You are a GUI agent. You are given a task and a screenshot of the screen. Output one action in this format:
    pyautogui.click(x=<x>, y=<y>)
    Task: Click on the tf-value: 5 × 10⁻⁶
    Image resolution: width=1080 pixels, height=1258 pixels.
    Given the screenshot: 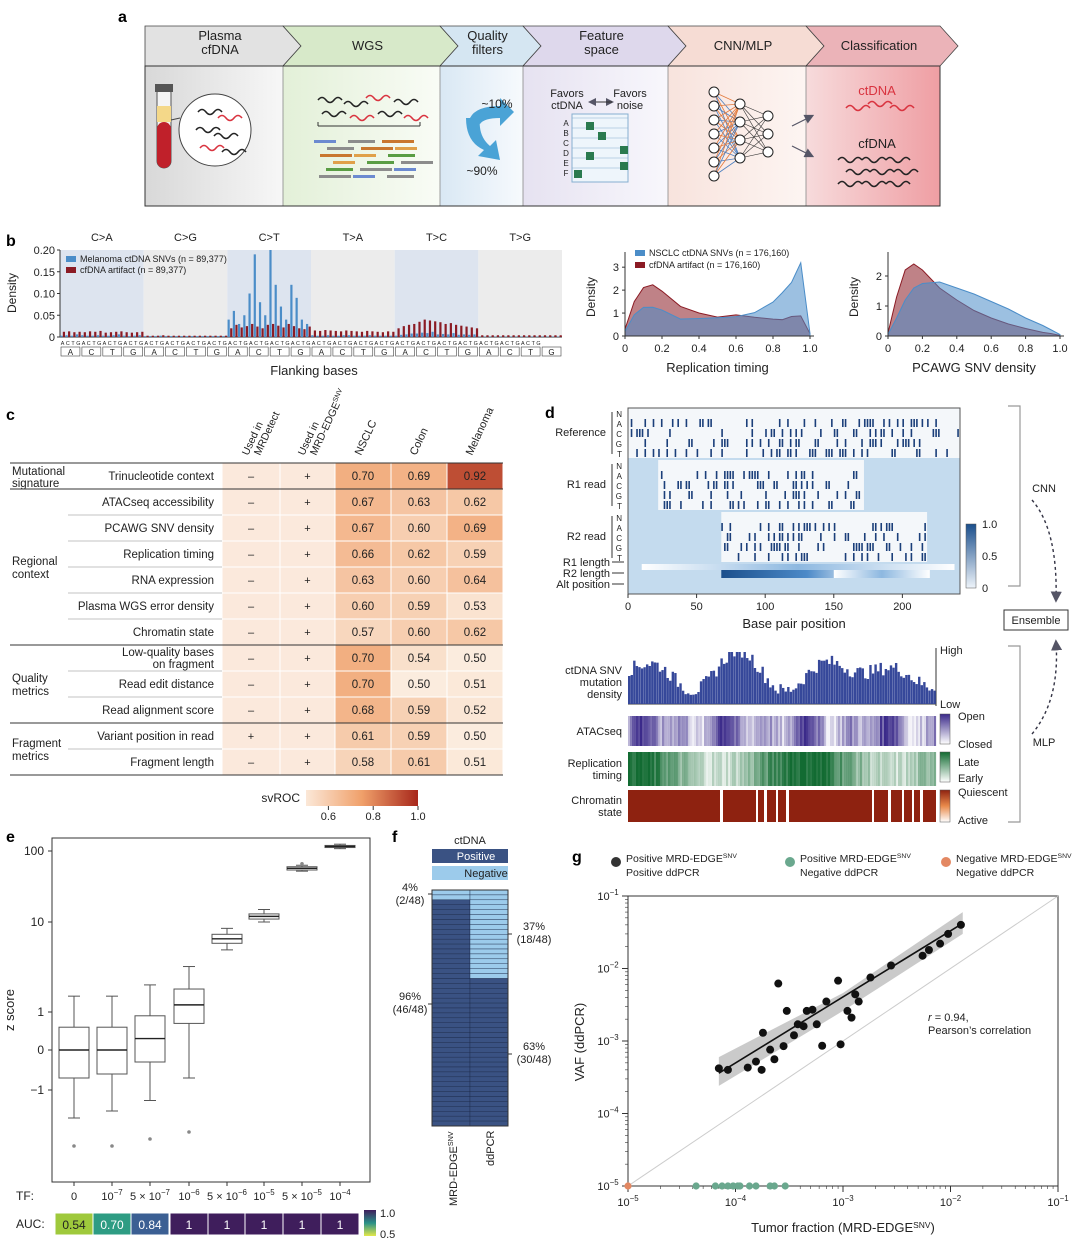 What is the action you would take?
    pyautogui.click(x=227, y=1195)
    